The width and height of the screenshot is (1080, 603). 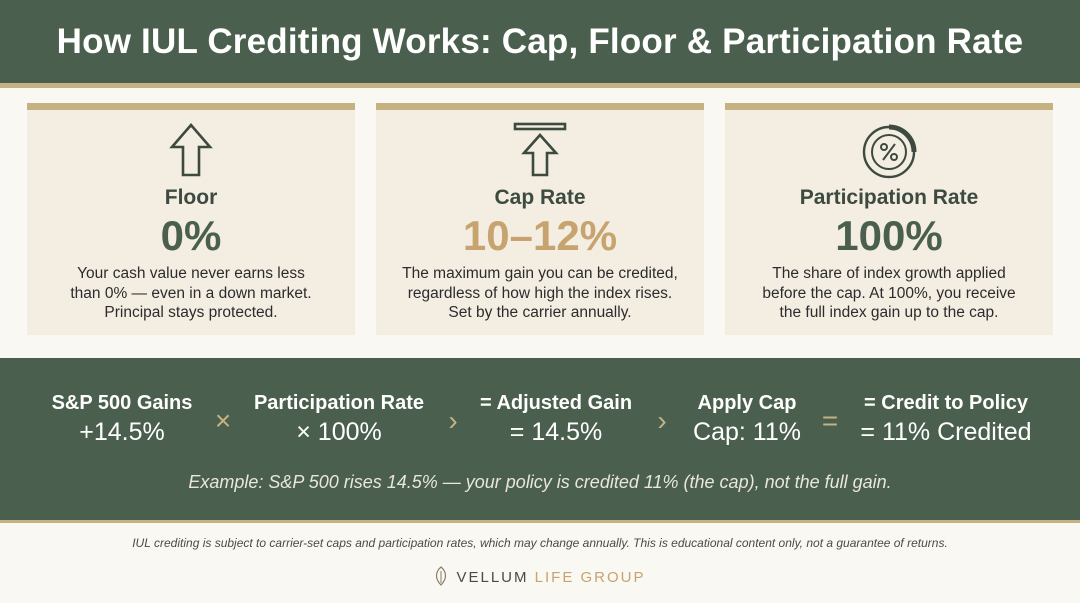 I want to click on arrow-up-icon, so click(x=191, y=150).